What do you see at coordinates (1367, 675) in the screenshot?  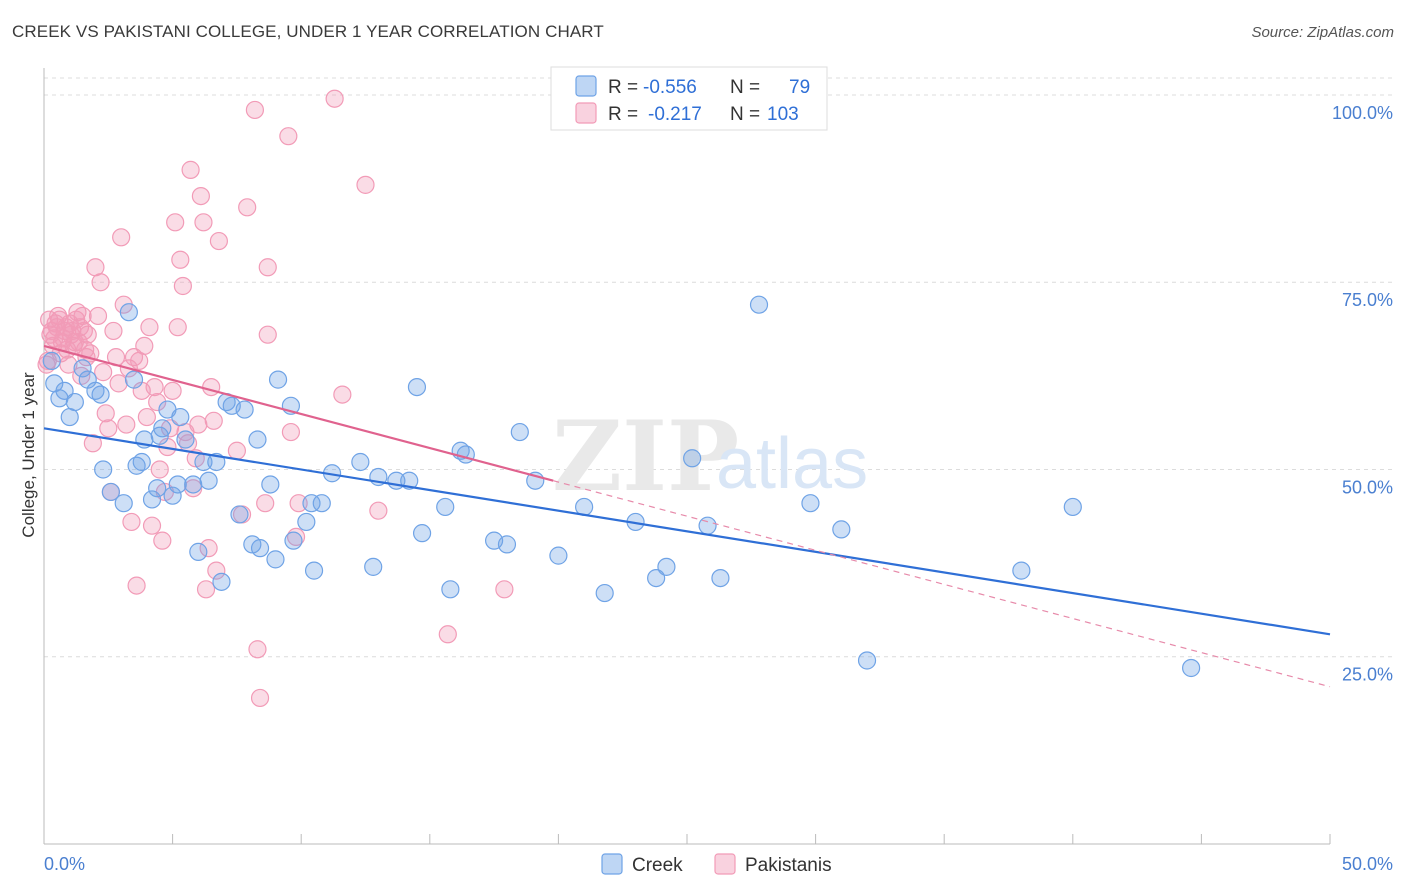 I see `y-tick-label: 25.0%` at bounding box center [1367, 675].